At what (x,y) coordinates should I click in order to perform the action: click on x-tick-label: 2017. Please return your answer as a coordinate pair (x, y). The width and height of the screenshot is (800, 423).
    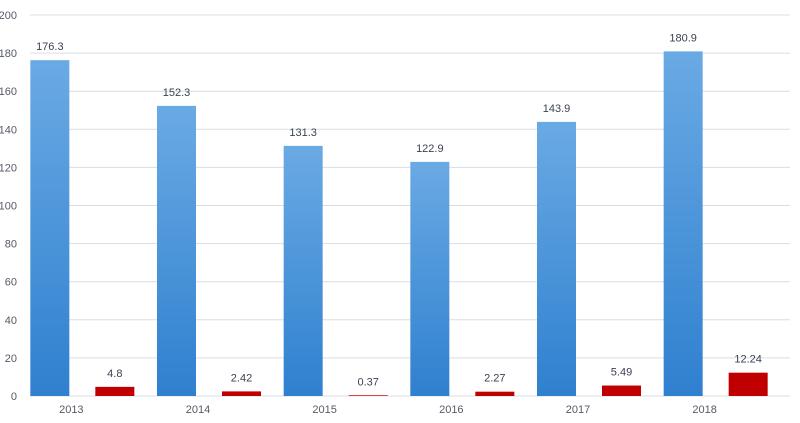
    Looking at the image, I should click on (578, 410).